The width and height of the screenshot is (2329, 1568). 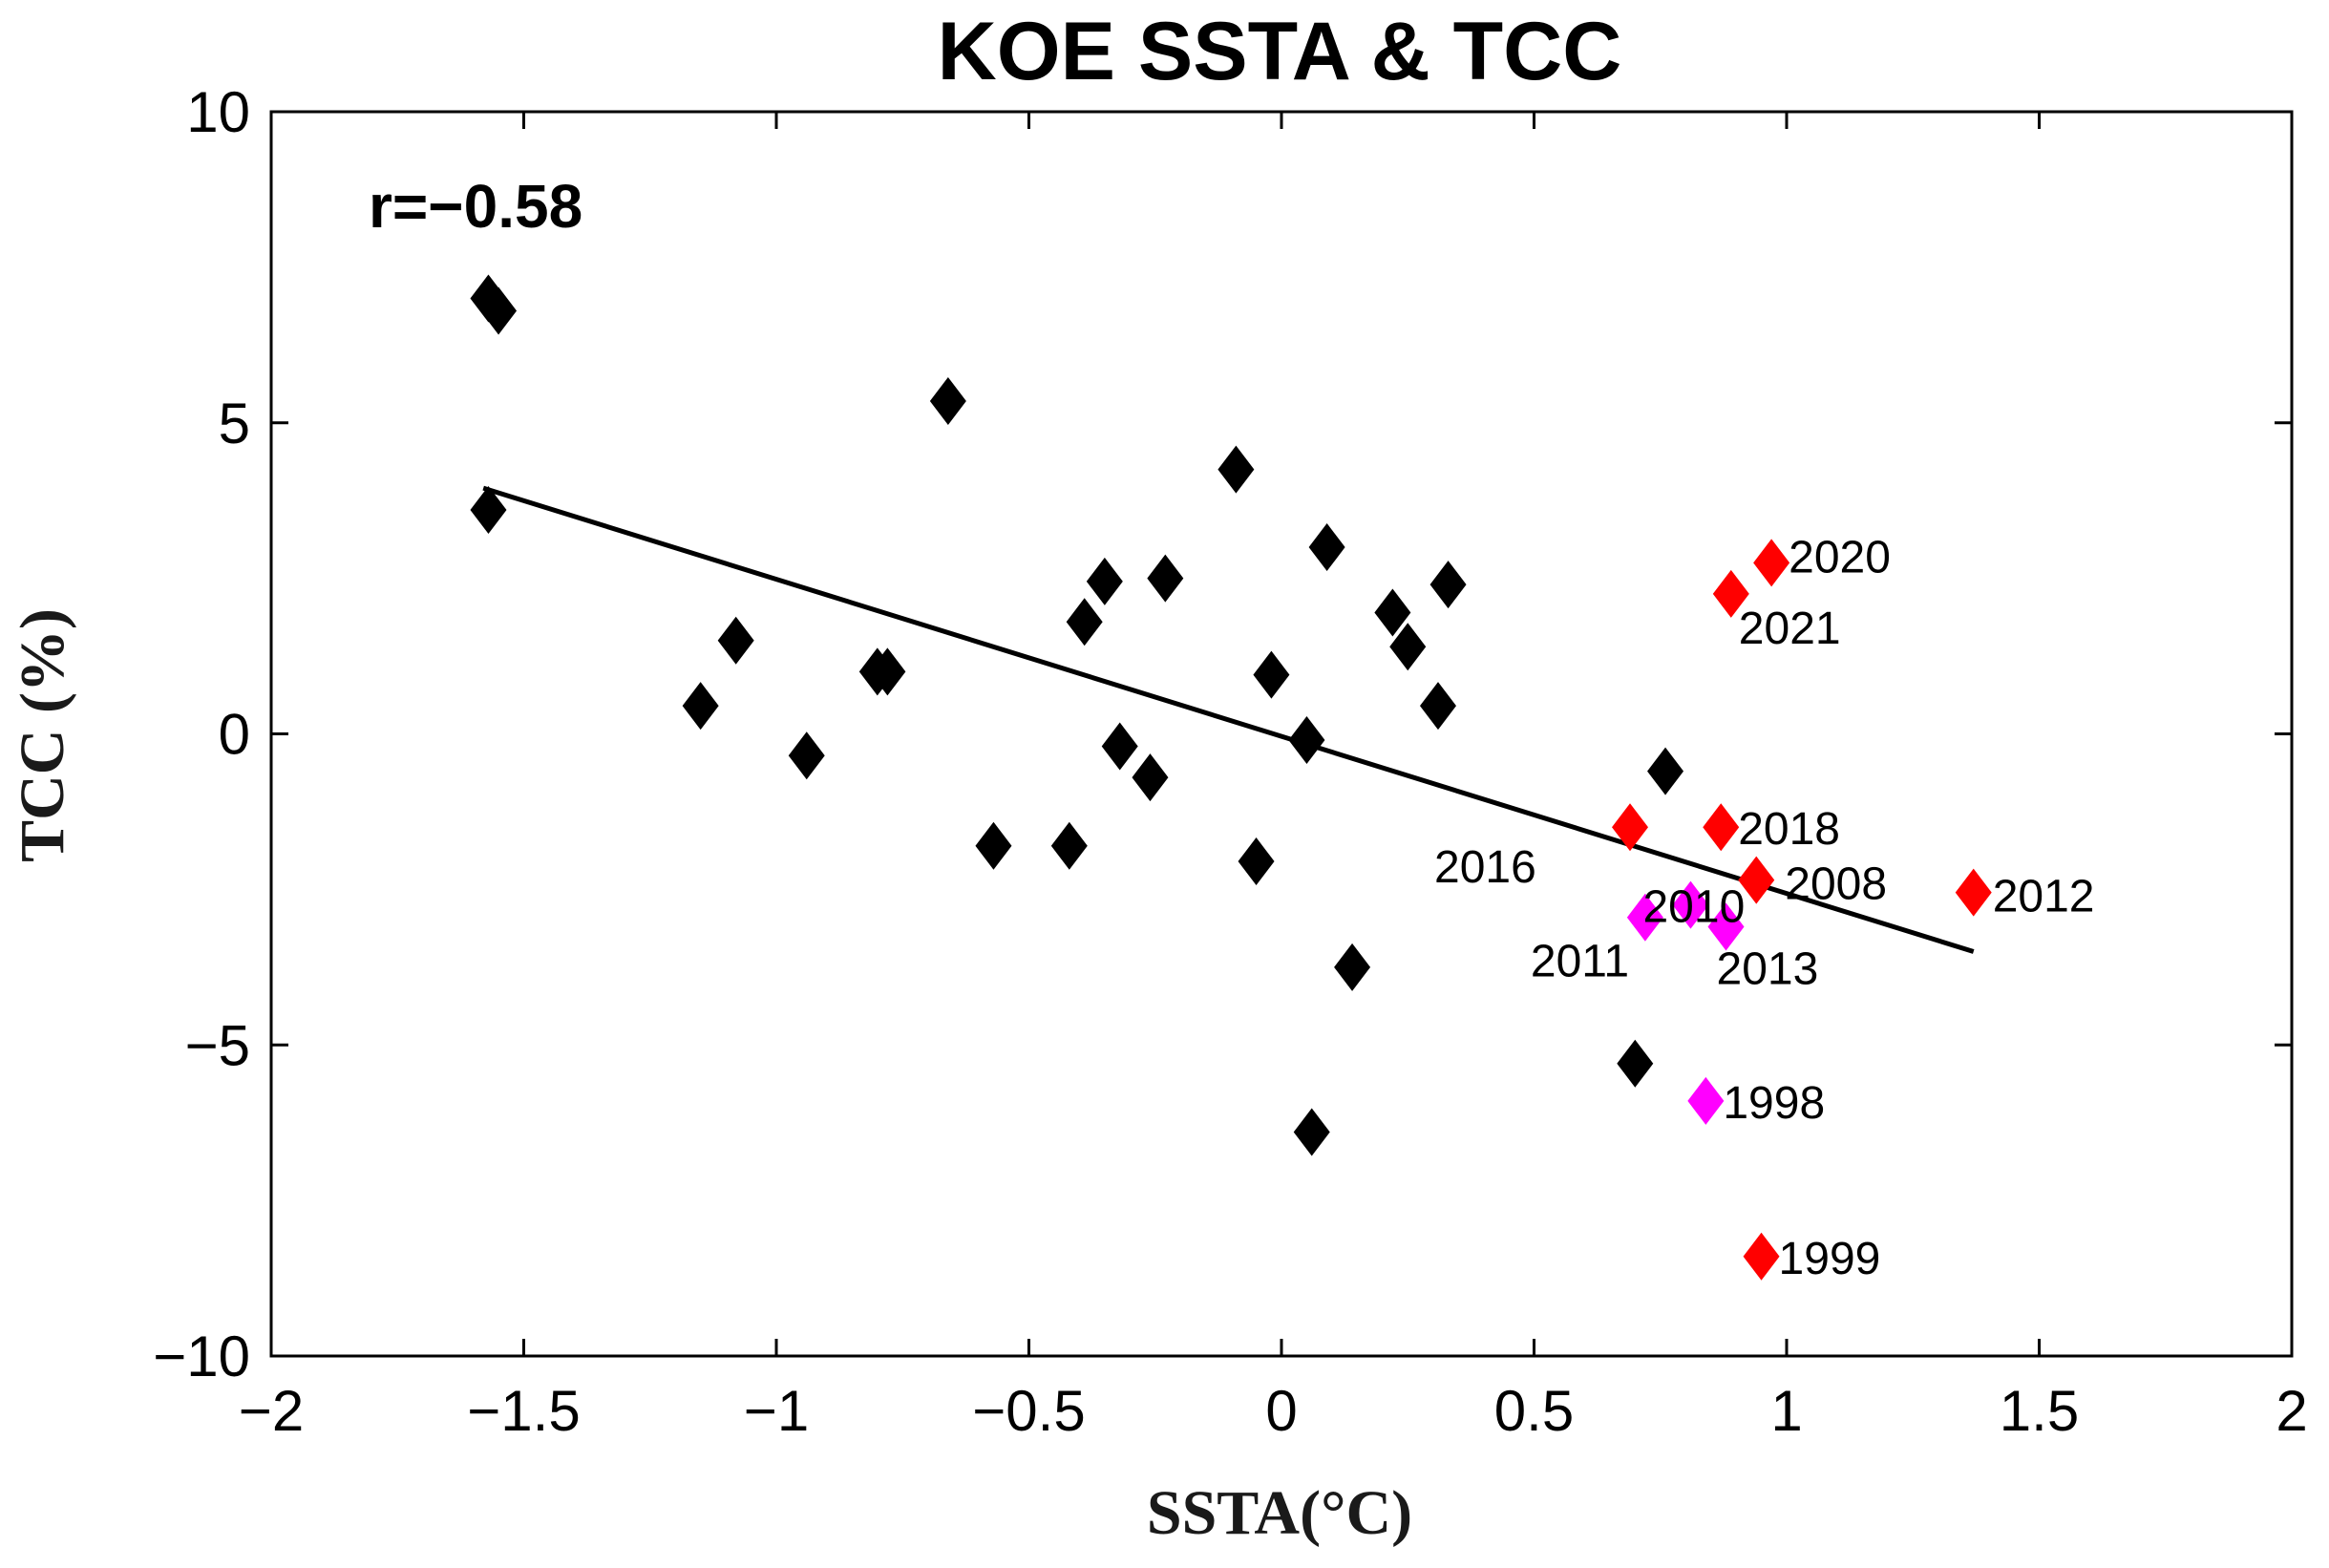 I want to click on y-tick-label: 5, so click(x=234, y=424).